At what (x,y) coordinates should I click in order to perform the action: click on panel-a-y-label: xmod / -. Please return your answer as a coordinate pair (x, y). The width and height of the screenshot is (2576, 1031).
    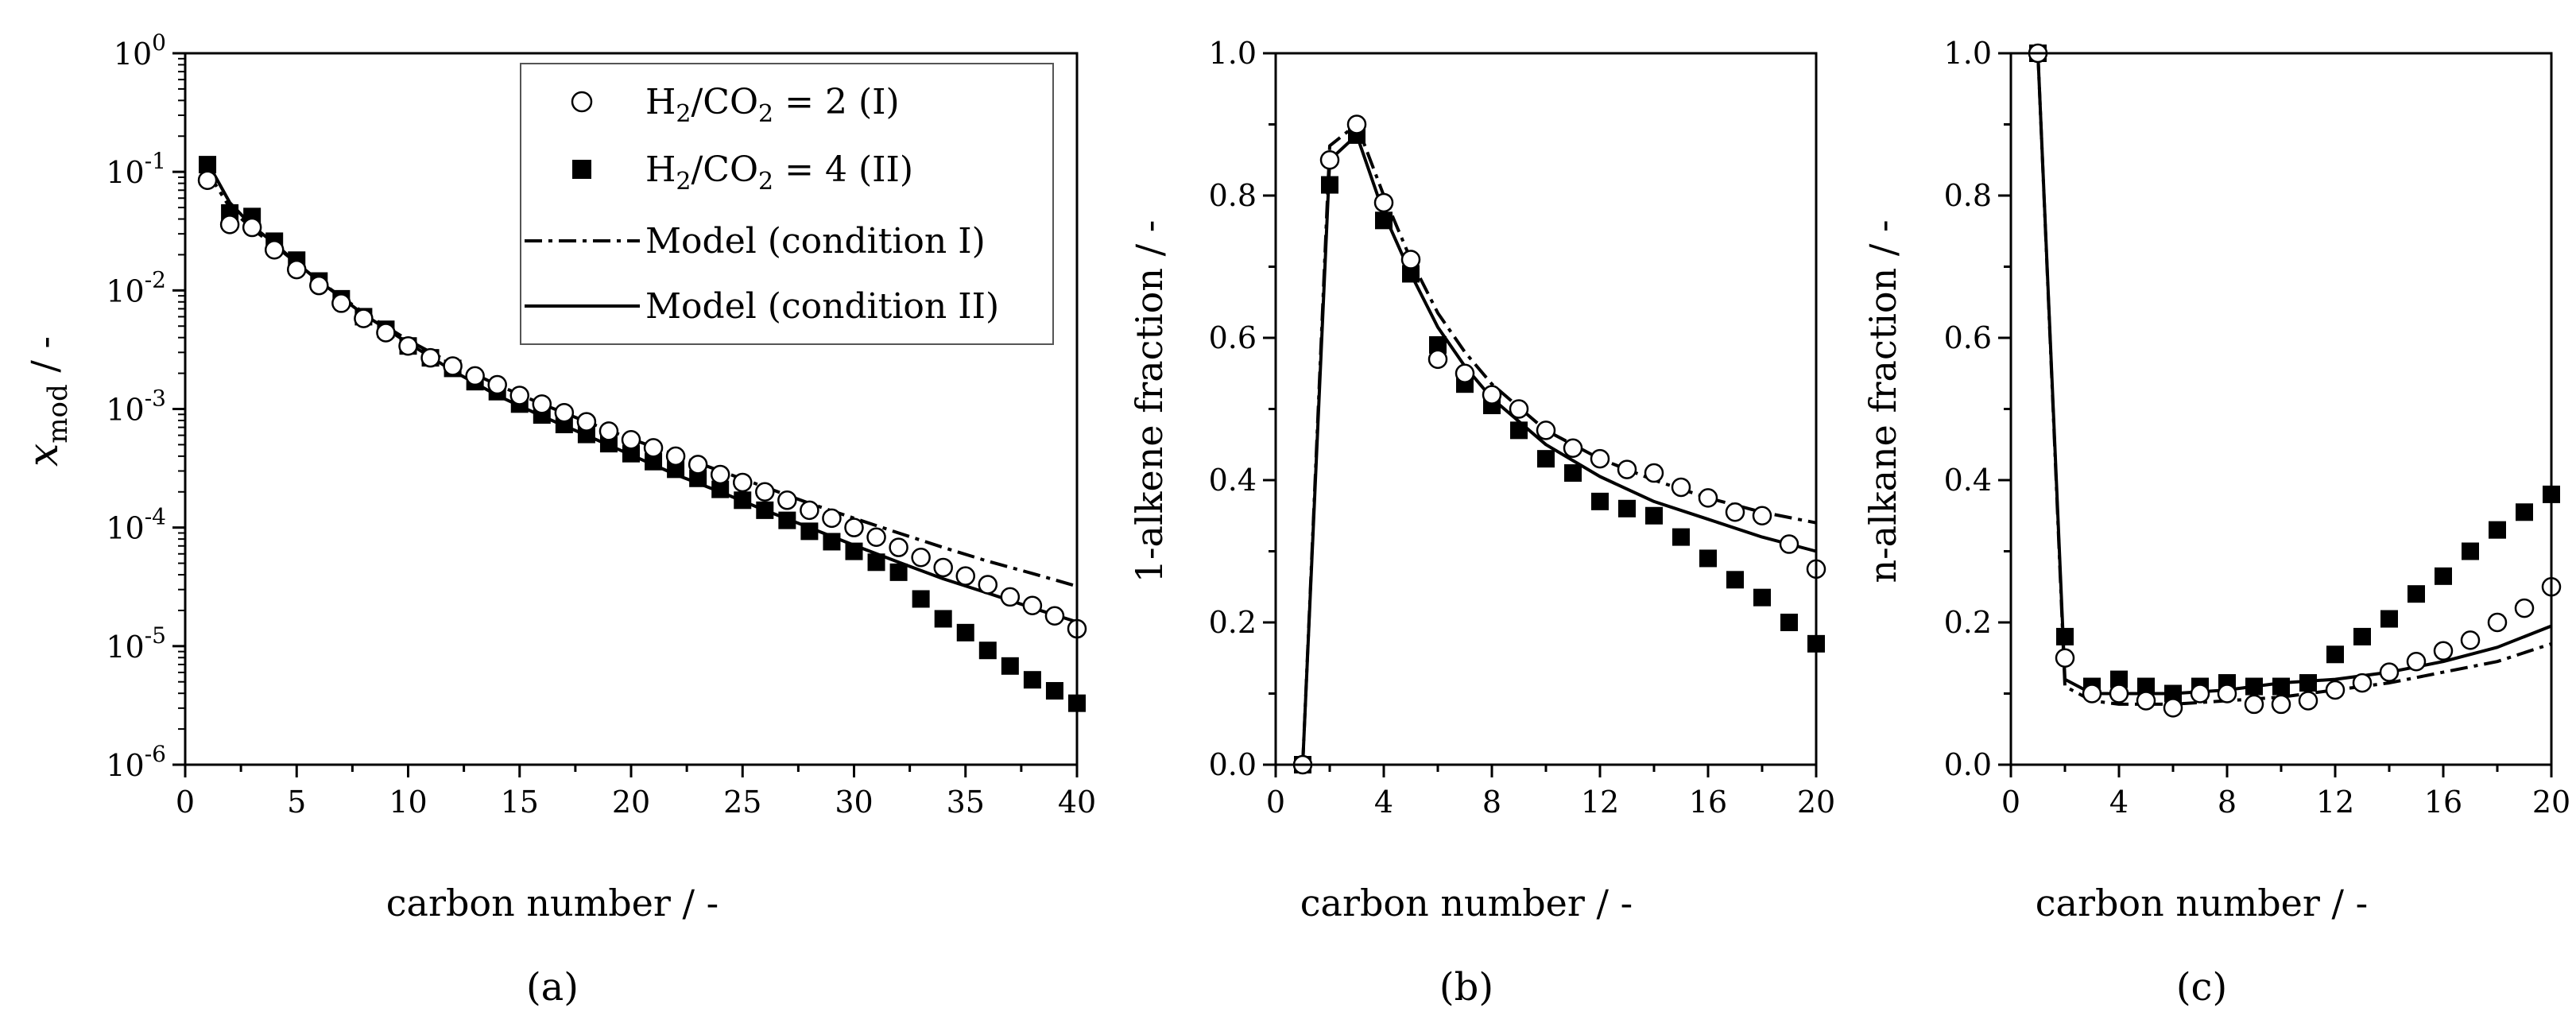
    Looking at the image, I should click on (47, 401).